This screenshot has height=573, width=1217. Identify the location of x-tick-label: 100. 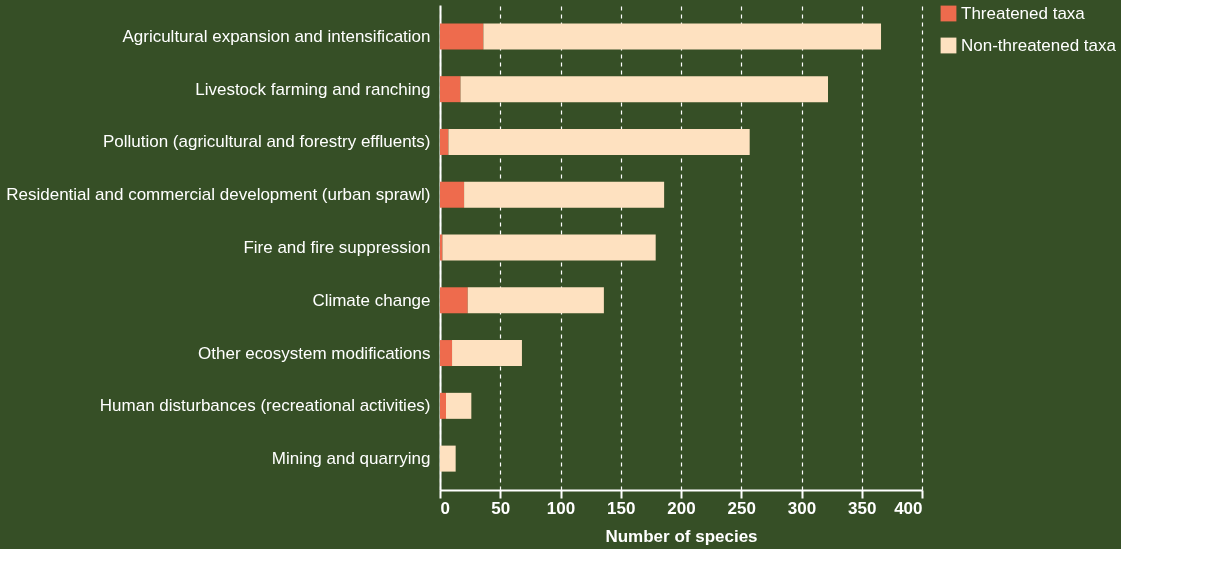
(561, 508).